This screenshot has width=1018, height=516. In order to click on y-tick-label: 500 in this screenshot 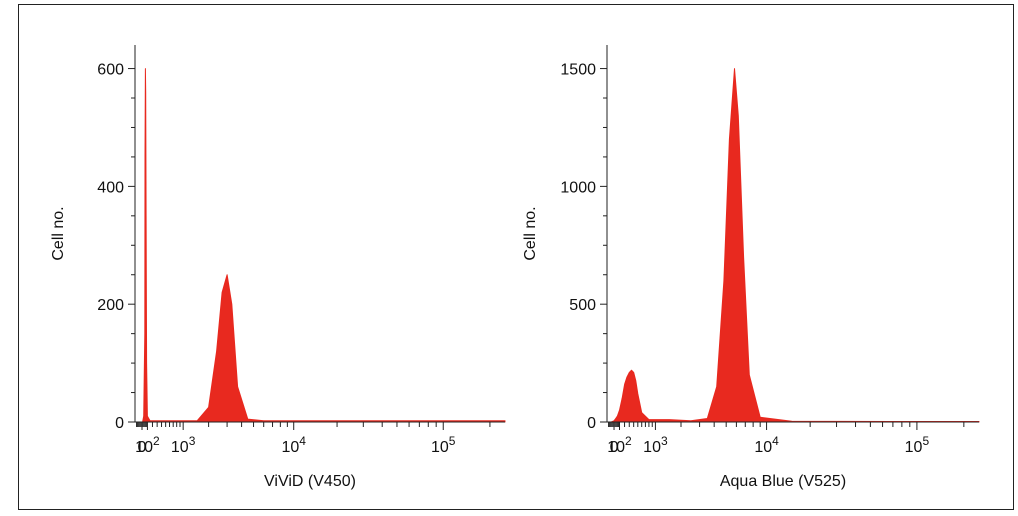, I will do `click(582, 305)`.